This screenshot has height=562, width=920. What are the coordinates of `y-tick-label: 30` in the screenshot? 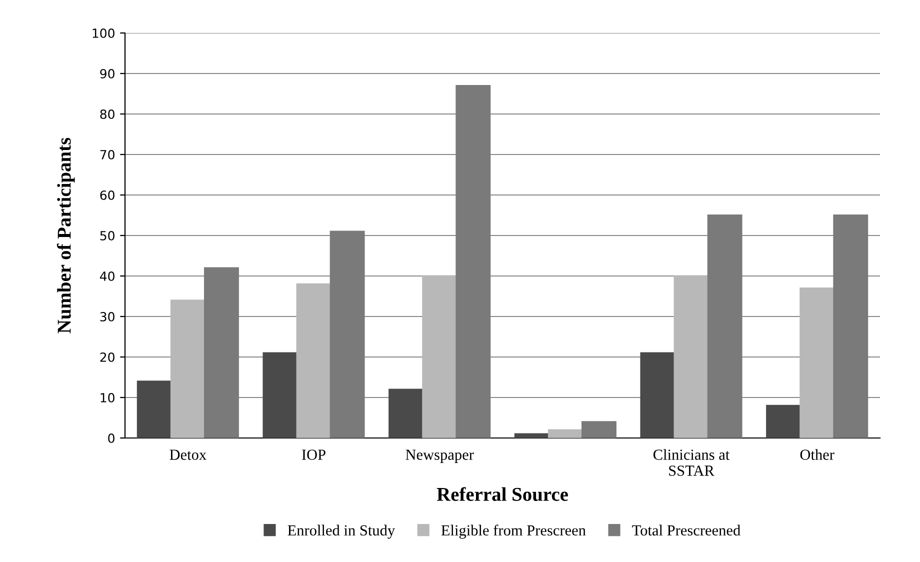 It's located at (107, 317).